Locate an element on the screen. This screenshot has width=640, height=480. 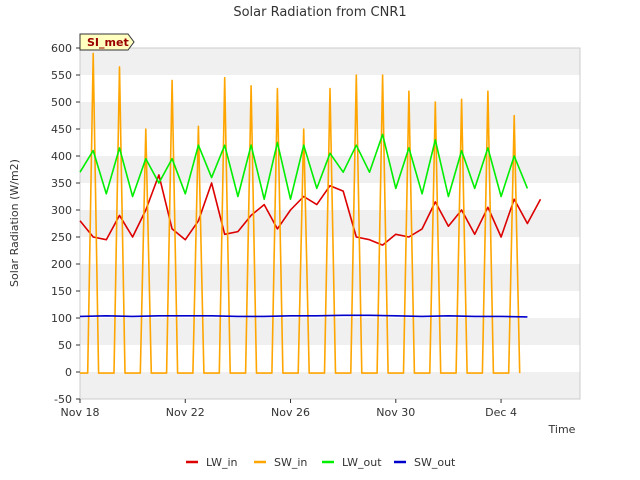
y-tick-label: 100 is located at coordinates (61, 318).